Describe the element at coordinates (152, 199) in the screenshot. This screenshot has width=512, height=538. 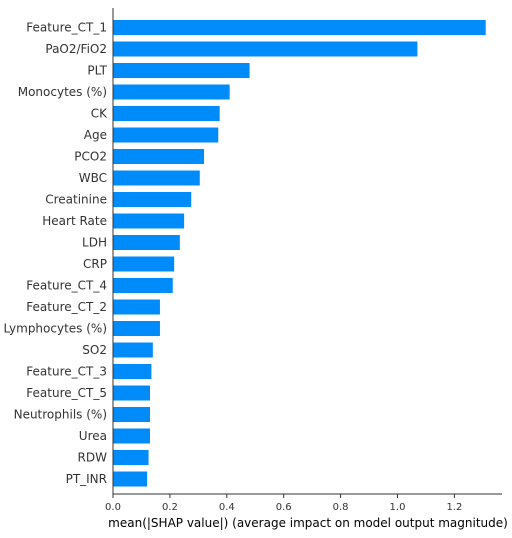
I see `bar-creatinine` at that location.